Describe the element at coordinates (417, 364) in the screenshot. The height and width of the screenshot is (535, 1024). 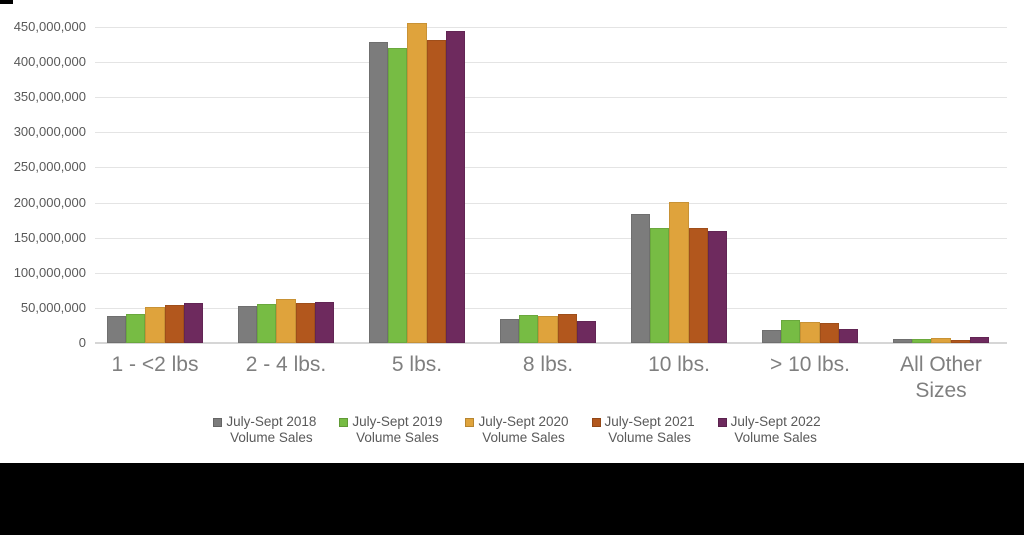
I see `x-axis-category-label: 5 lbs.` at that location.